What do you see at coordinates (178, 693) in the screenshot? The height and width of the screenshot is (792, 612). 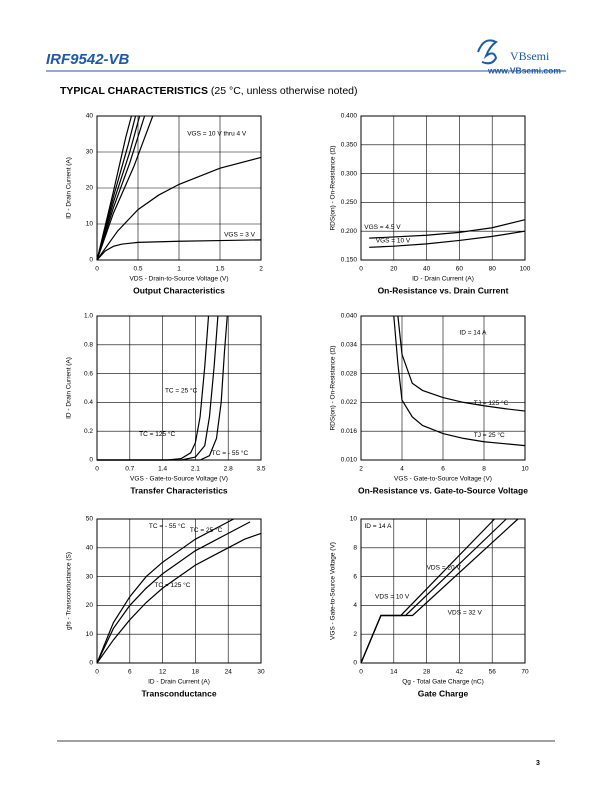 I see `chart-caption: Transconductance` at bounding box center [178, 693].